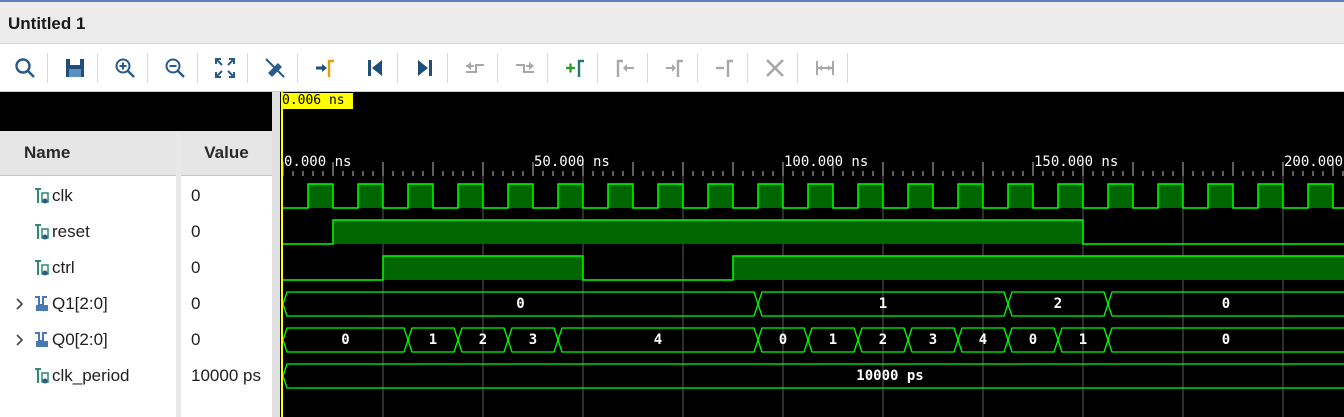 The height and width of the screenshot is (417, 1344). What do you see at coordinates (325, 68) in the screenshot?
I see `go-to-cursor-button` at bounding box center [325, 68].